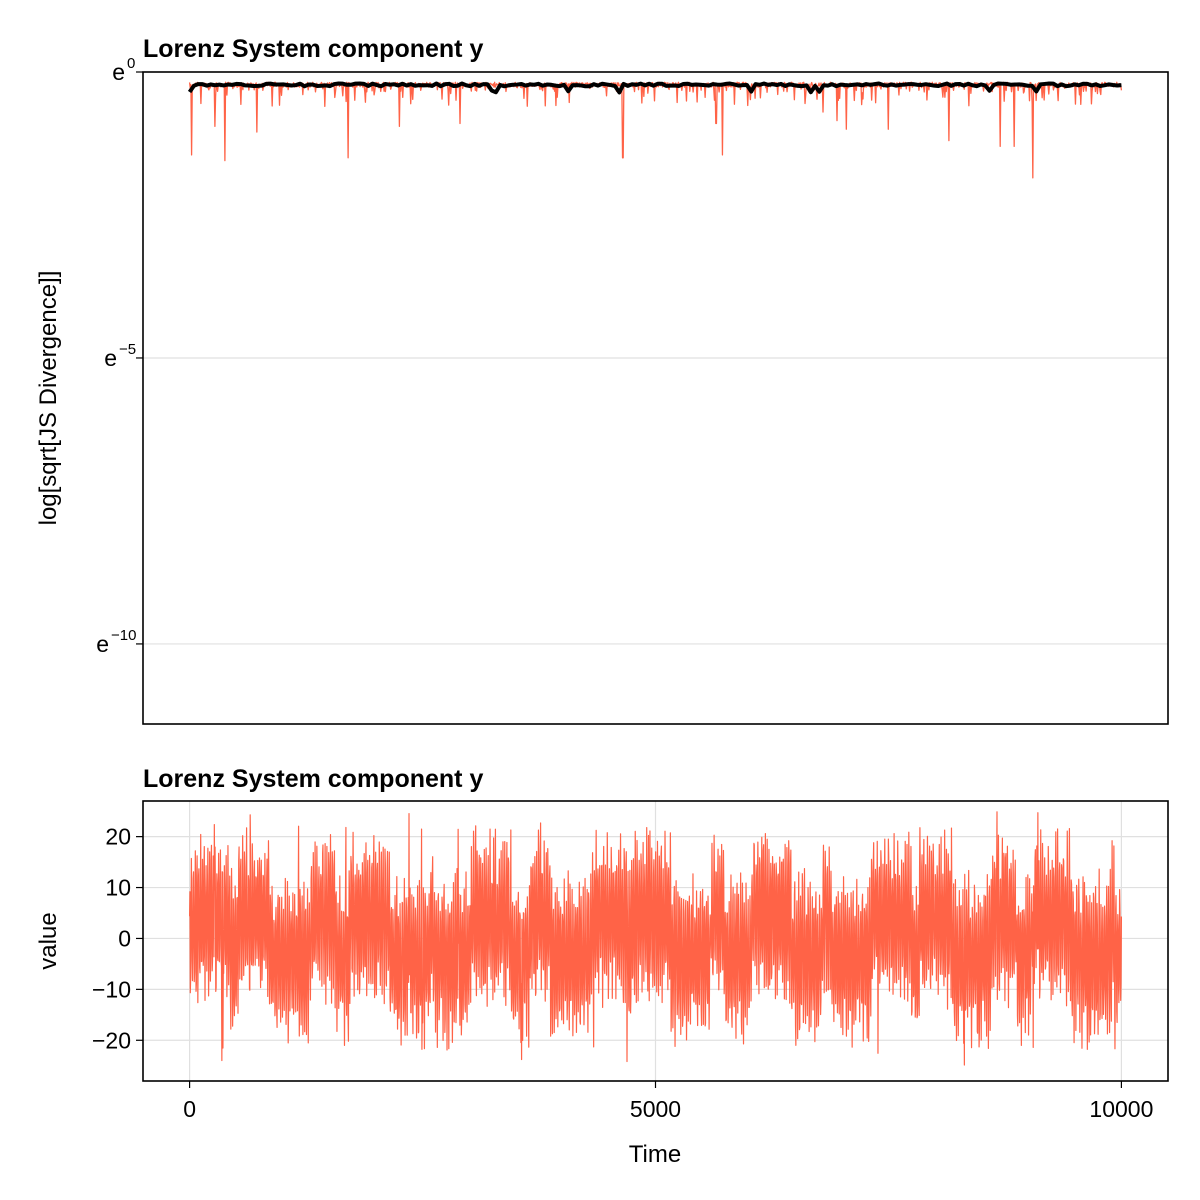  I want to click on top-y-axis-label: log[sqrt[JS Divergence]], so click(48, 398).